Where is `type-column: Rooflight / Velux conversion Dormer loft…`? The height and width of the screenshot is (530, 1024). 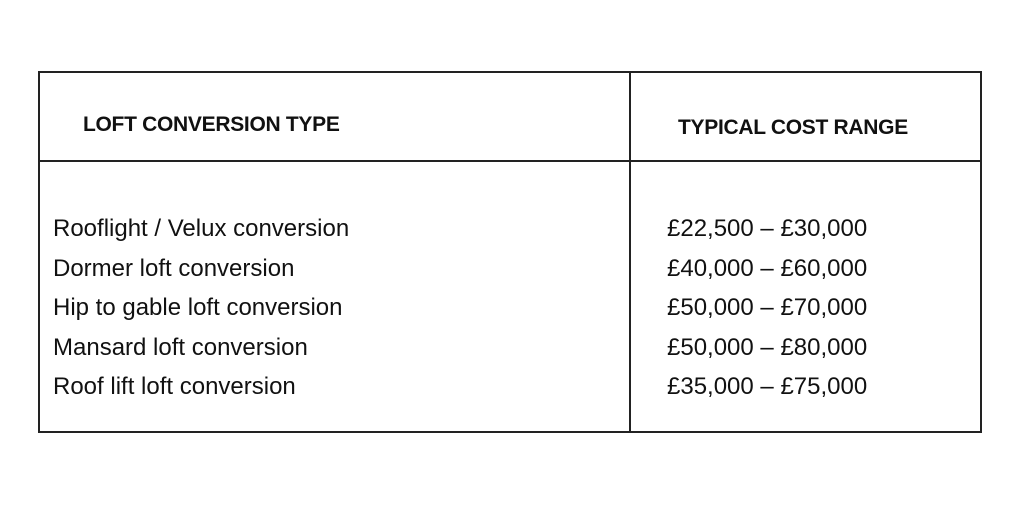 type-column: Rooflight / Velux conversion Dormer loft… is located at coordinates (201, 308).